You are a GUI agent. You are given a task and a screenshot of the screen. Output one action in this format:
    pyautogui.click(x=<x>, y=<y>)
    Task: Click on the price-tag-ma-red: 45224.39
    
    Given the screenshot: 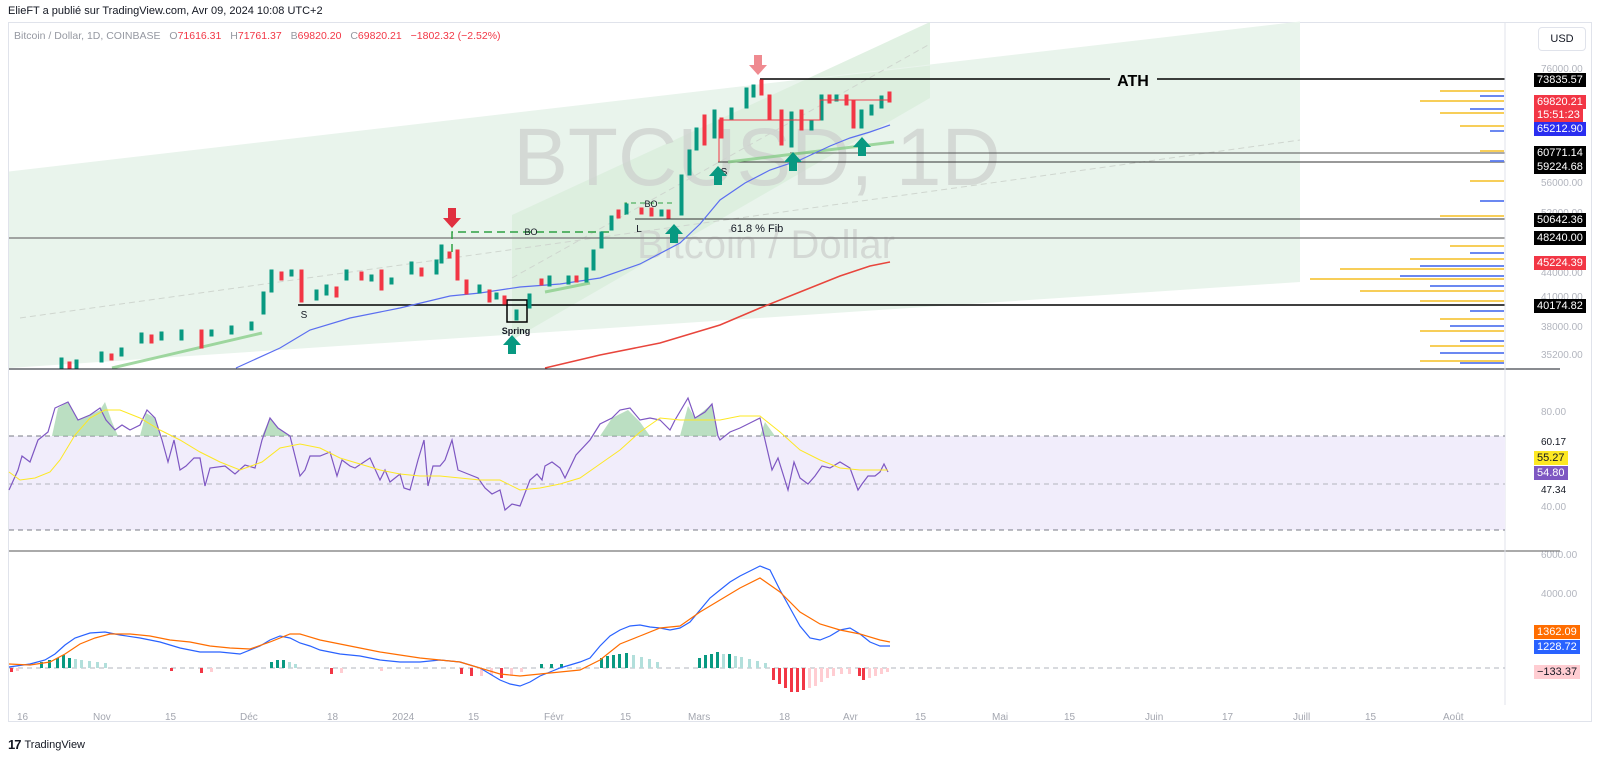 What is the action you would take?
    pyautogui.click(x=1560, y=263)
    